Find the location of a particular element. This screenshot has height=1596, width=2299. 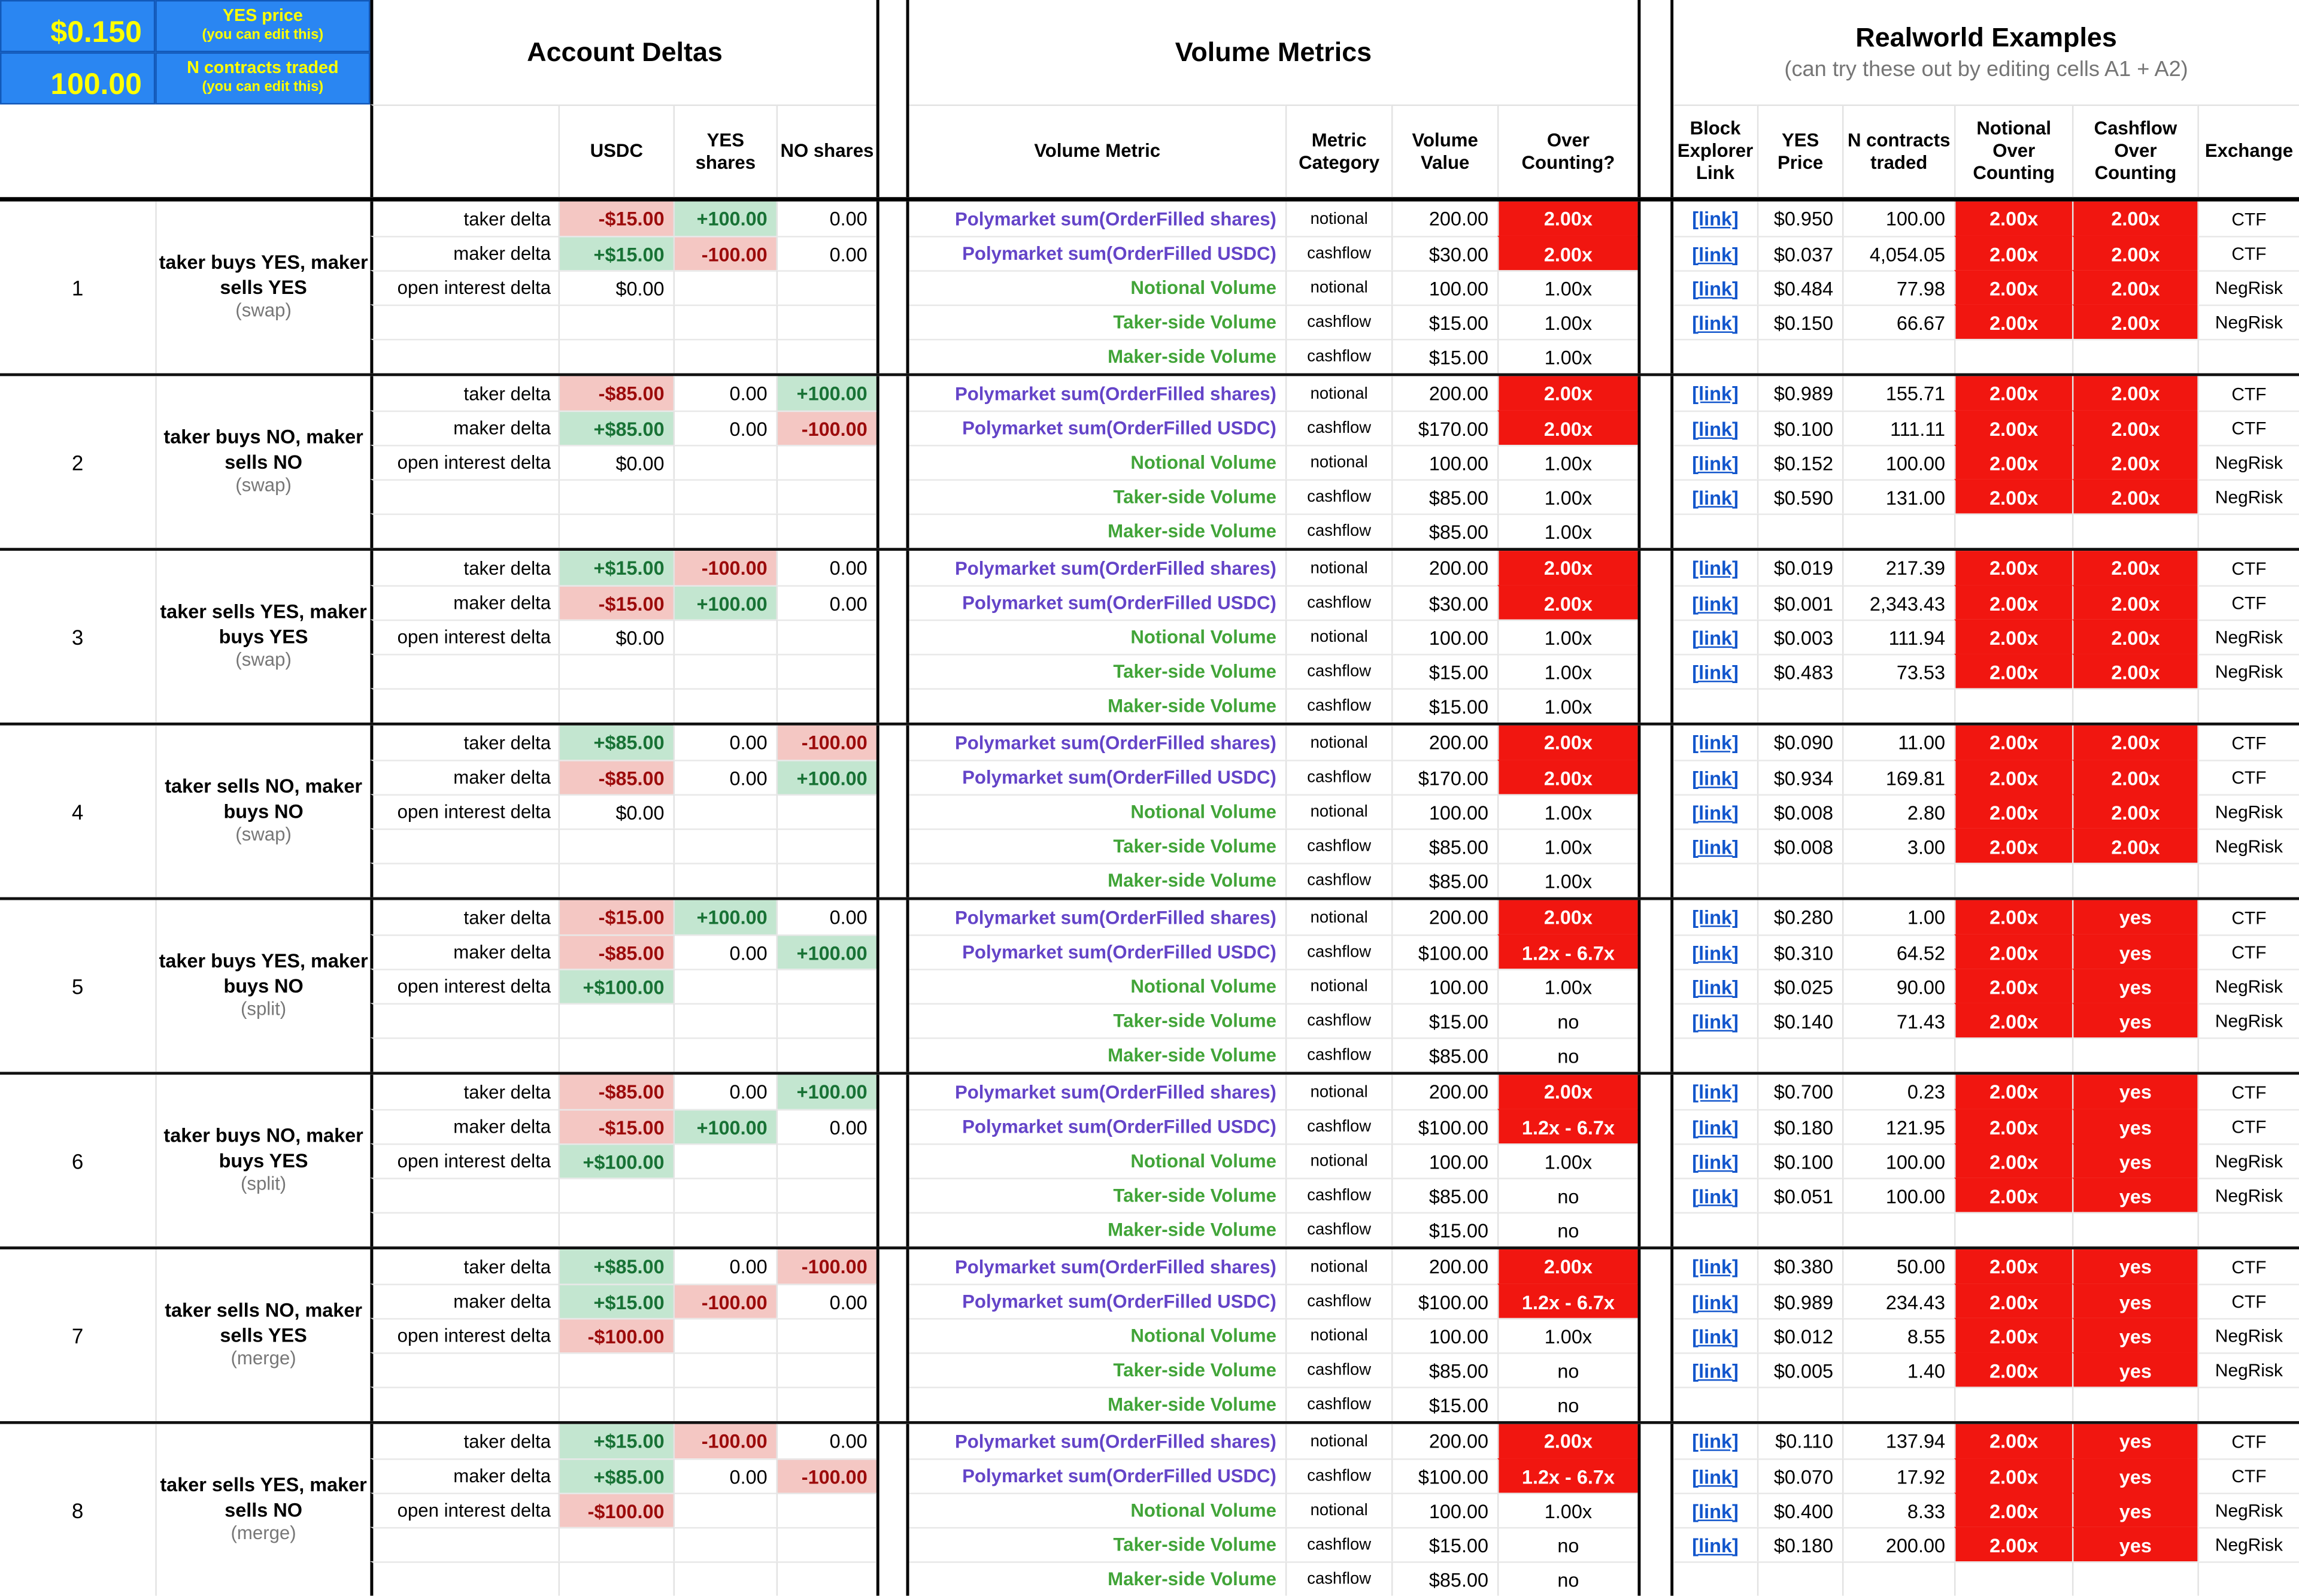

usdc-delta-cell: -$85.00 is located at coordinates (616, 951).